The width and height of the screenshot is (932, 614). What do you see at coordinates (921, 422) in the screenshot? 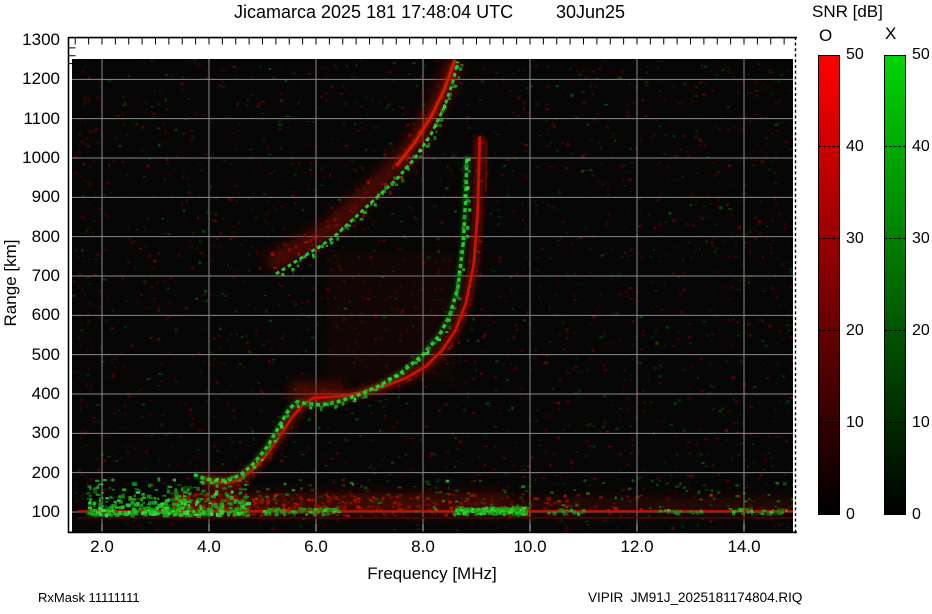
I see `colorbar-x-tick-label-10: 10` at bounding box center [921, 422].